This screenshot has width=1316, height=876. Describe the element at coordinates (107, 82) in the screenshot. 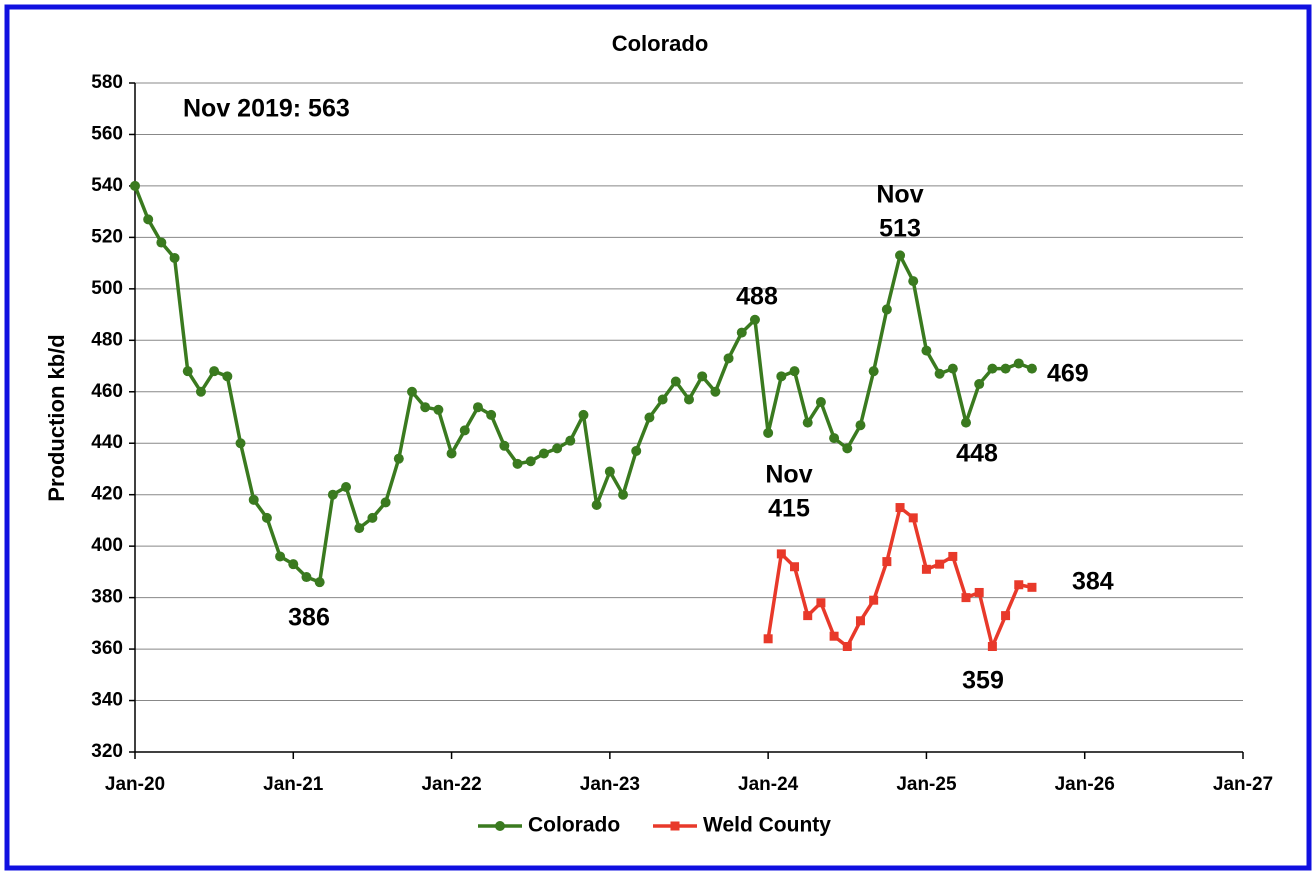

I see `y-tick-label: 580` at that location.